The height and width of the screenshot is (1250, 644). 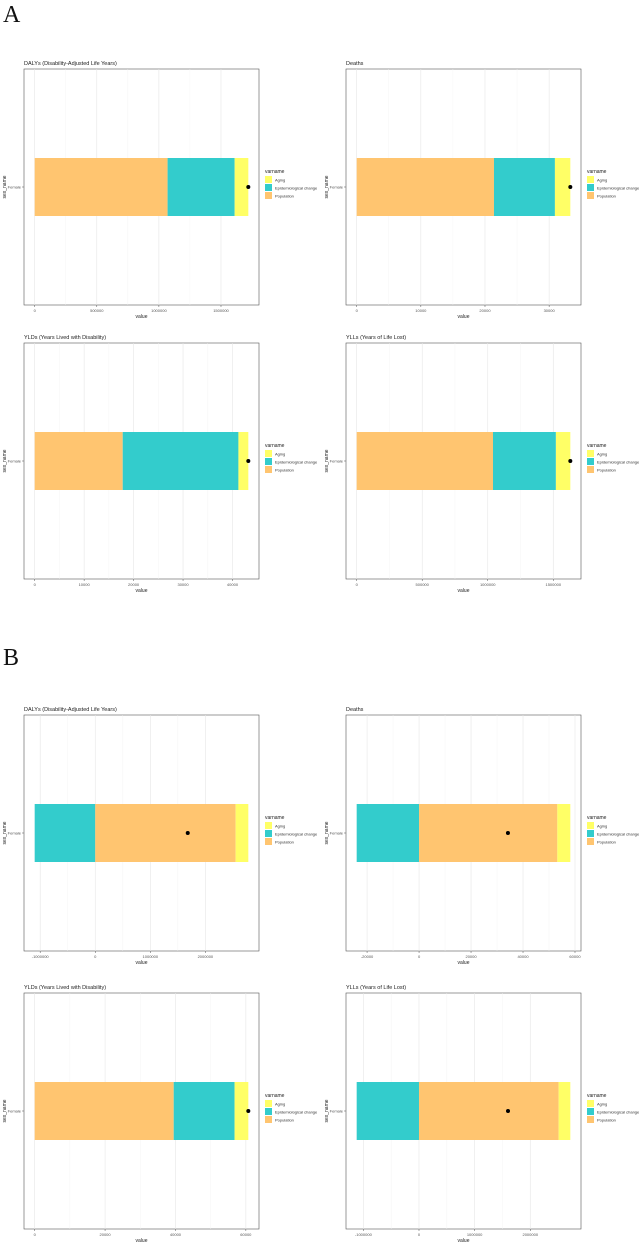 What do you see at coordinates (355, 710) in the screenshot?
I see `panel-title: Deaths` at bounding box center [355, 710].